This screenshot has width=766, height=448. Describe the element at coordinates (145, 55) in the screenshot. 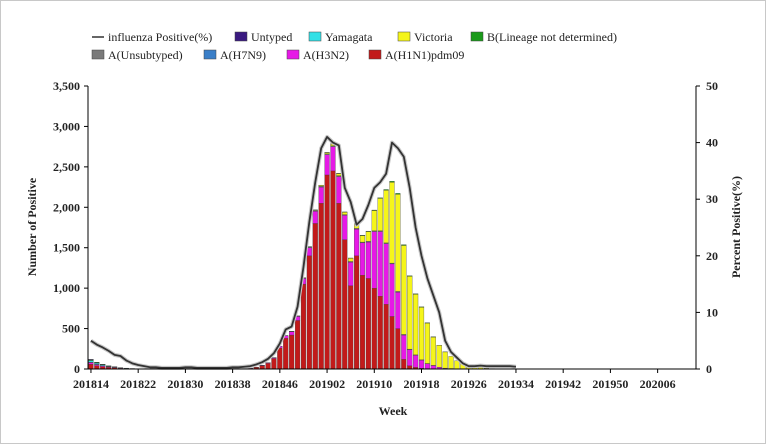

I see `legend-label: A(Unsubtyped)` at that location.